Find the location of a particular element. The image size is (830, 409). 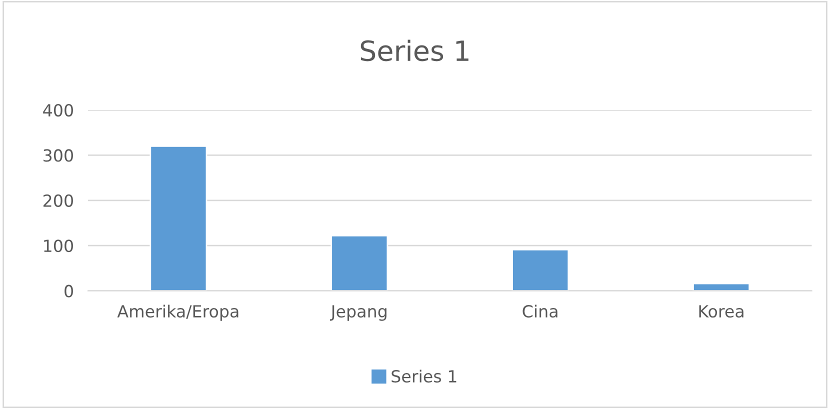

y-tick-label: 300 is located at coordinates (58, 155).